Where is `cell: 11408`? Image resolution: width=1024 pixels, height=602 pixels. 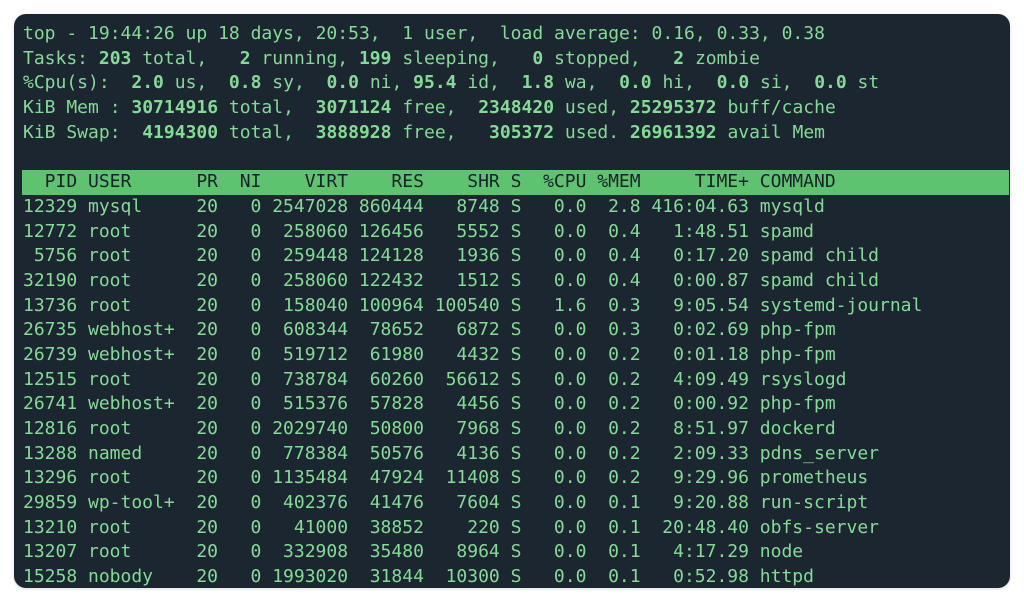
cell: 11408 is located at coordinates (472, 478).